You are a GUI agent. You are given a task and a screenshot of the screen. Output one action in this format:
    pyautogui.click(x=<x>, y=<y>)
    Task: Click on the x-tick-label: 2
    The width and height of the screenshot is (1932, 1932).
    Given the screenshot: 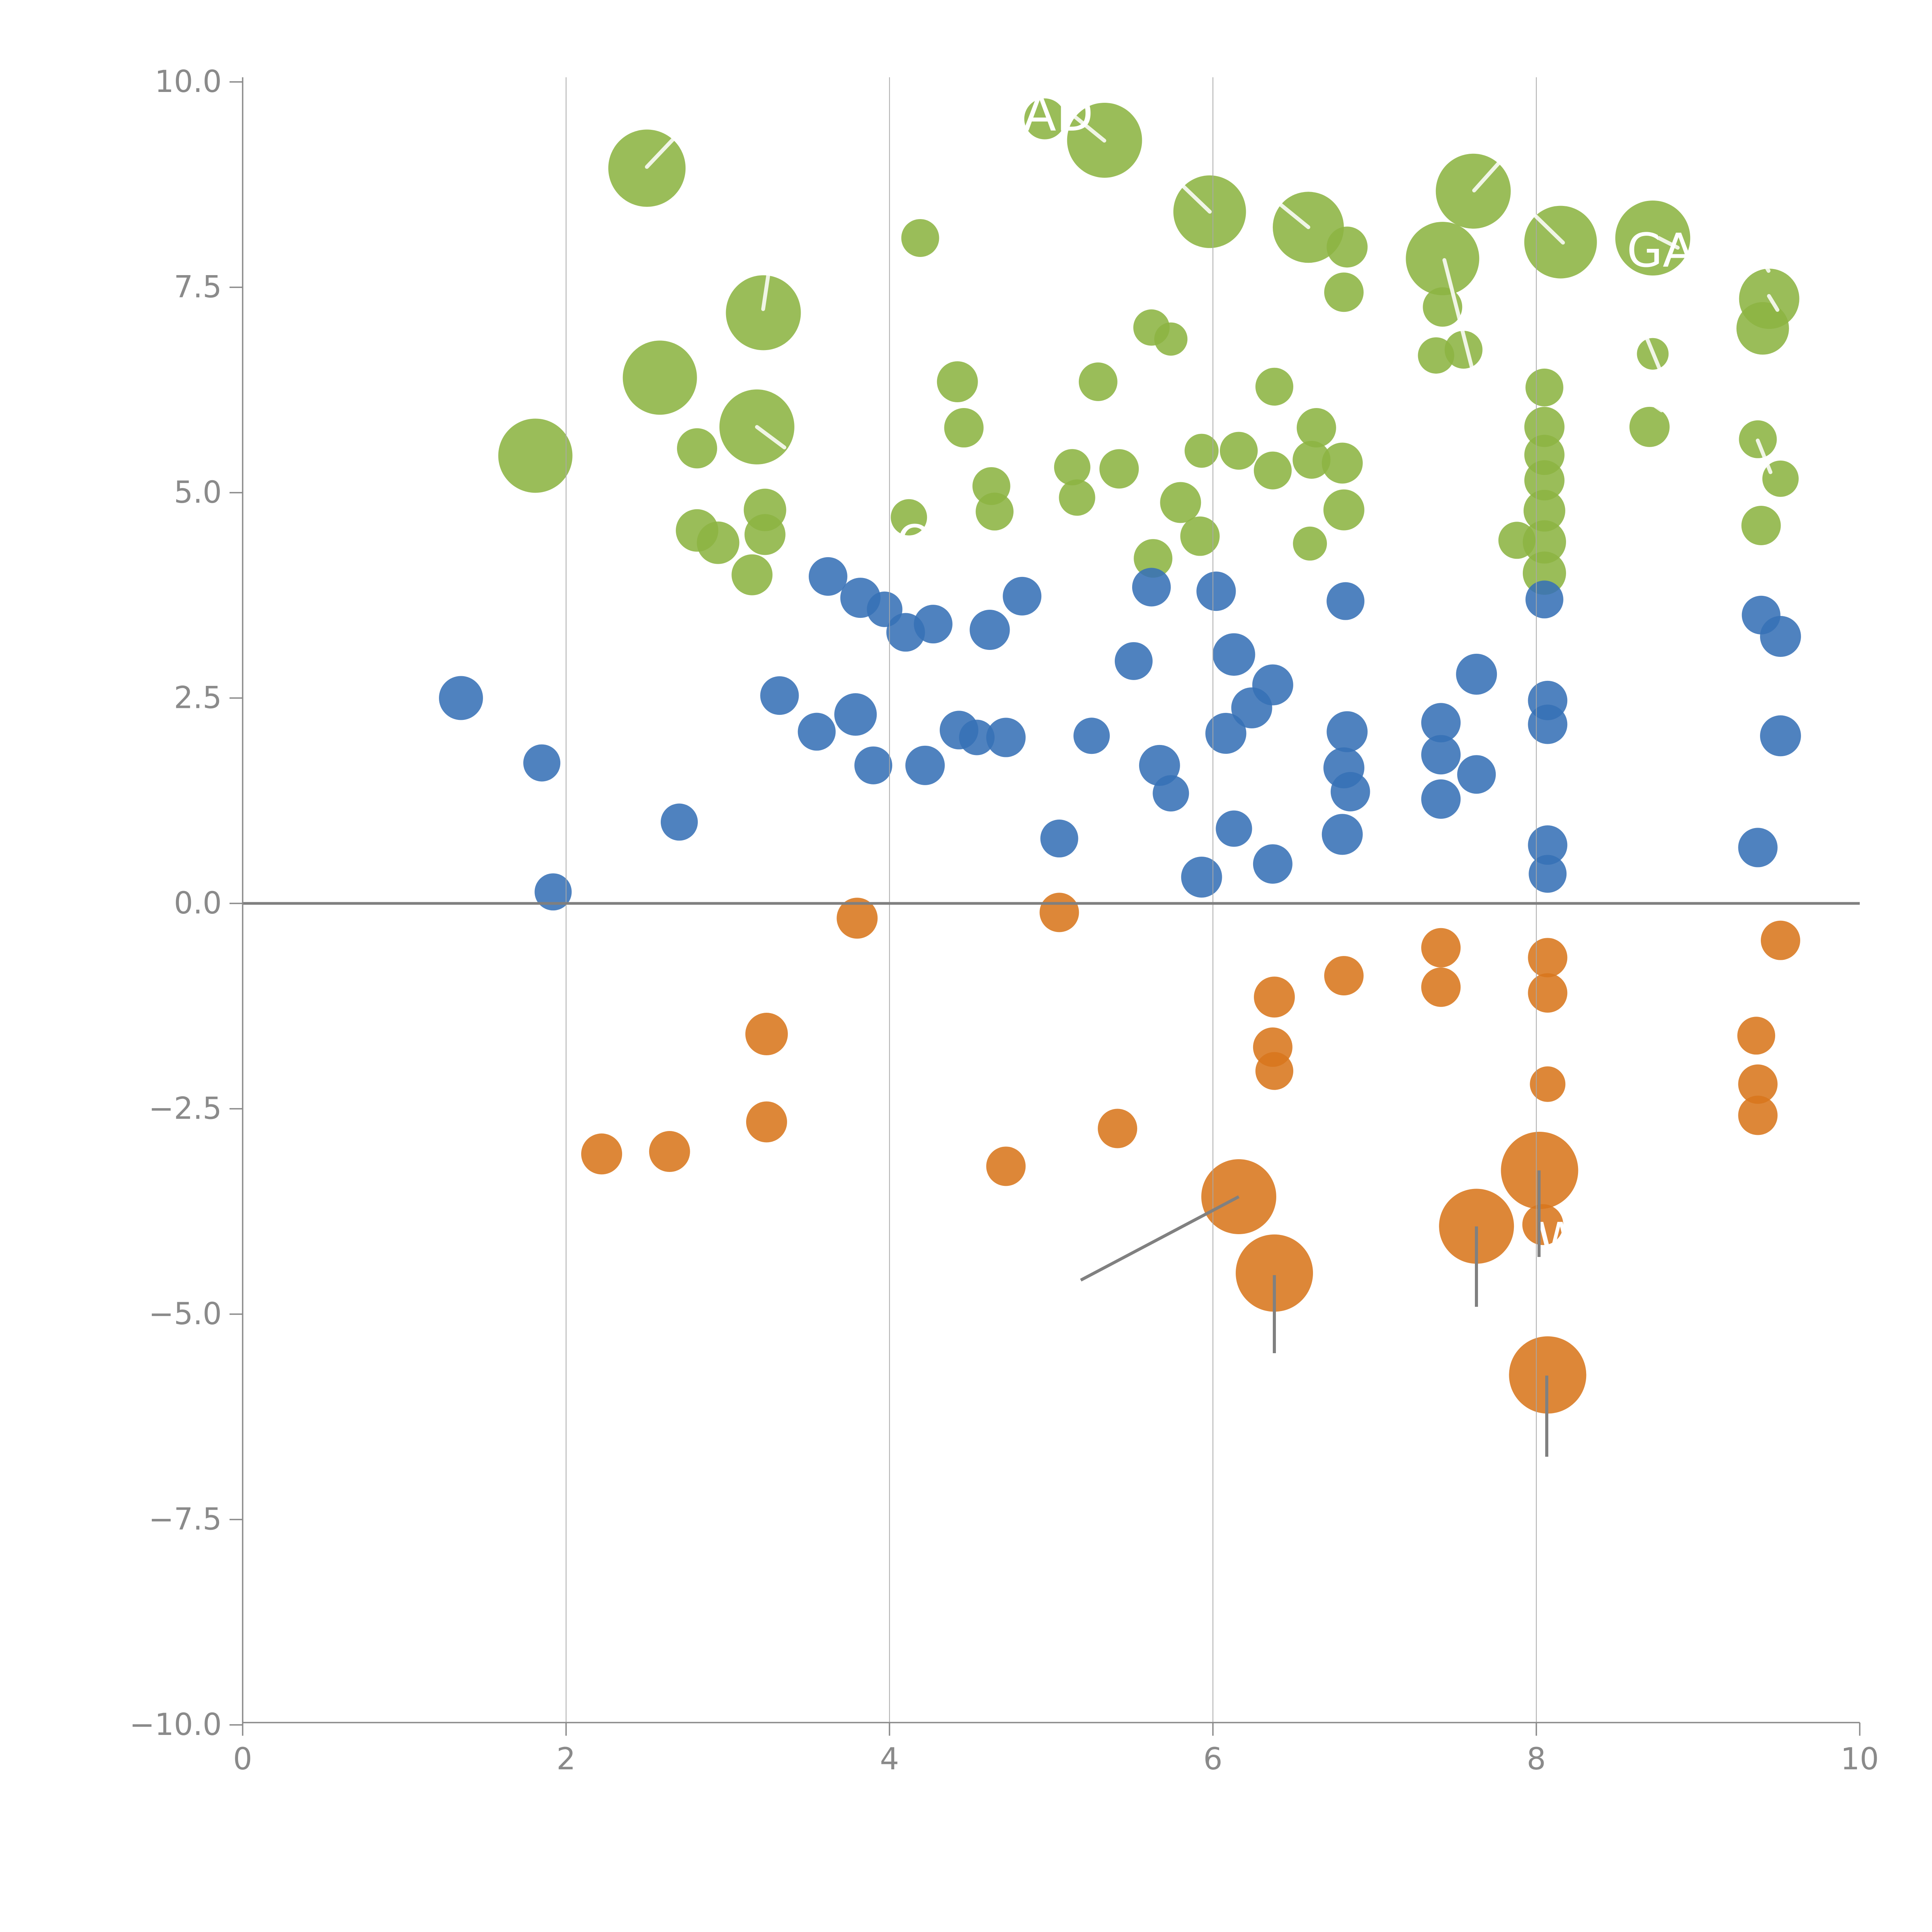 What is the action you would take?
    pyautogui.click(x=566, y=1759)
    